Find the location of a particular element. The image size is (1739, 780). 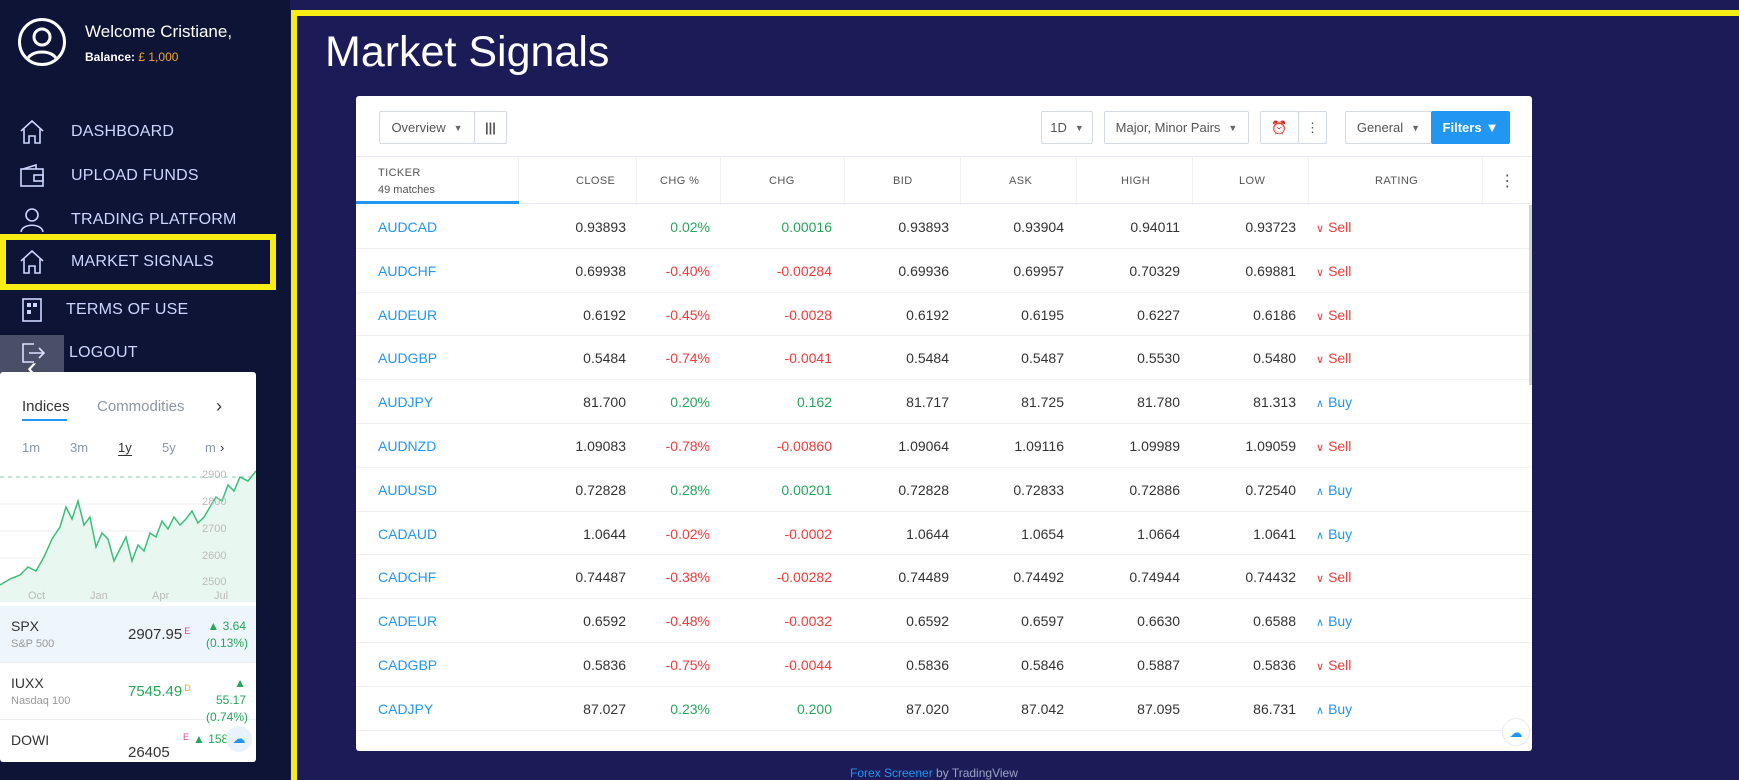

col-rating: RATING is located at coordinates (1396, 181).